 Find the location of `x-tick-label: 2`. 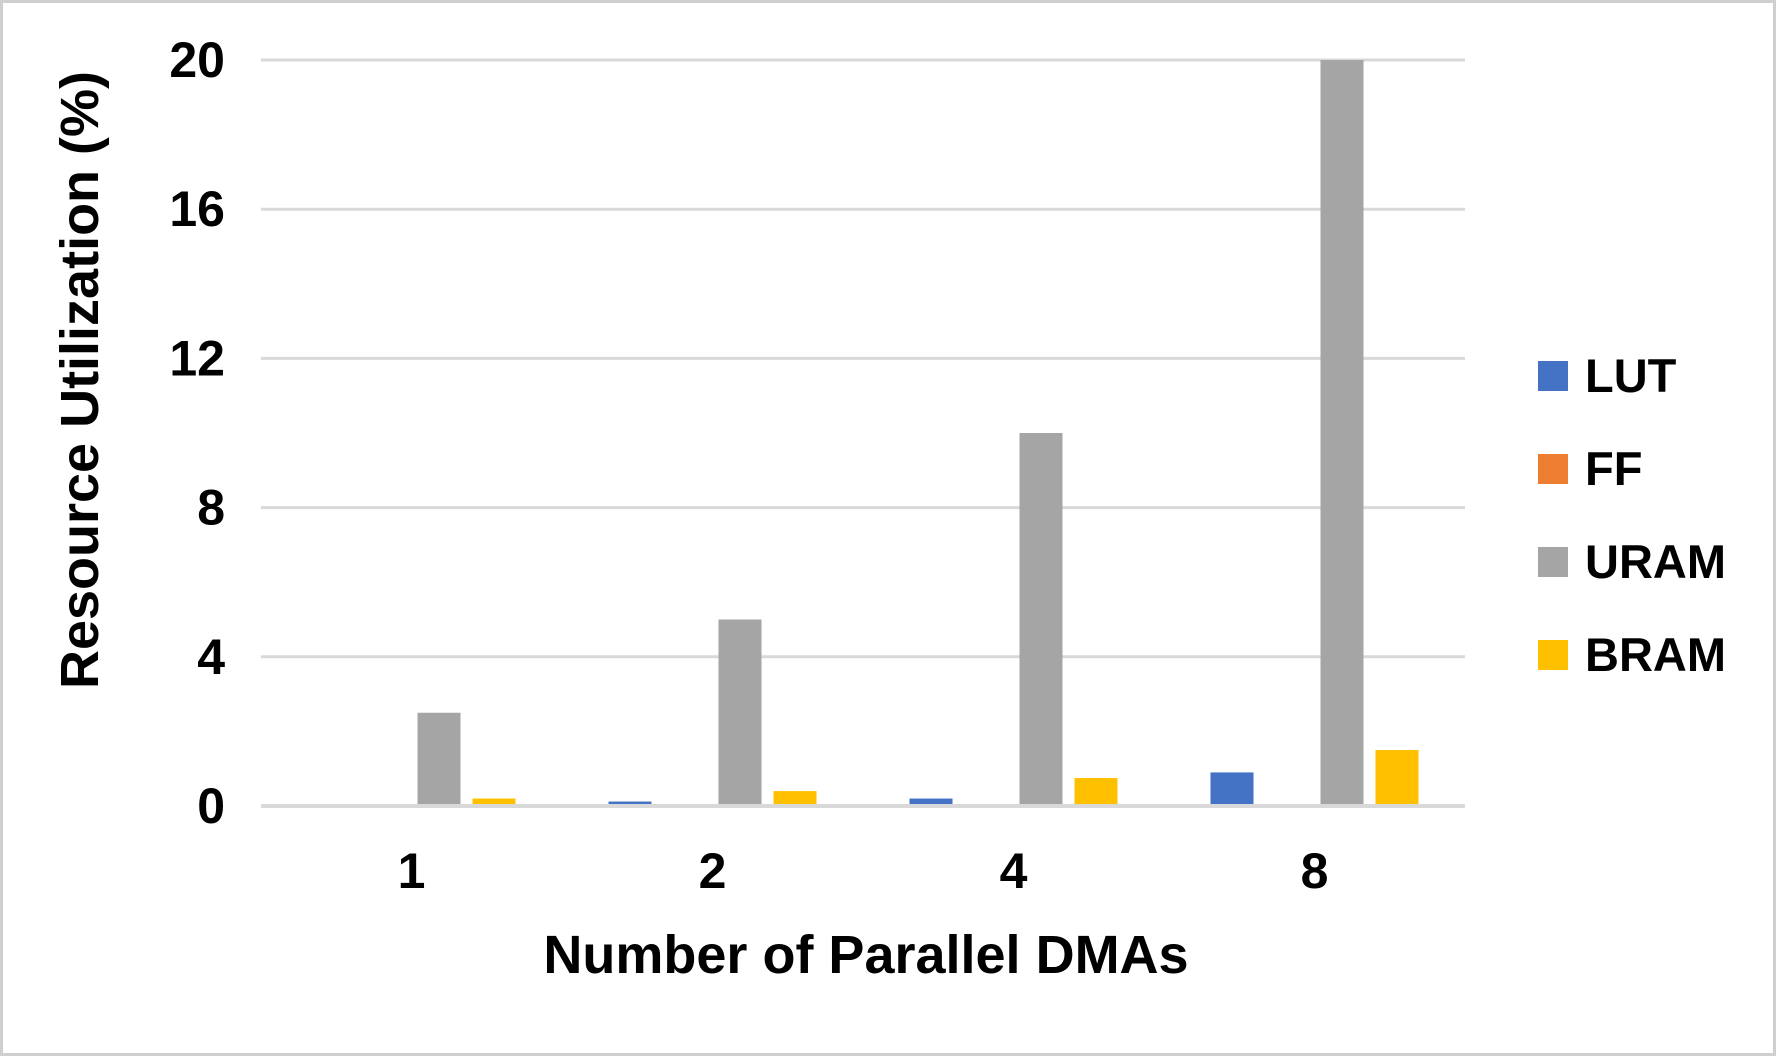

x-tick-label: 2 is located at coordinates (713, 871).